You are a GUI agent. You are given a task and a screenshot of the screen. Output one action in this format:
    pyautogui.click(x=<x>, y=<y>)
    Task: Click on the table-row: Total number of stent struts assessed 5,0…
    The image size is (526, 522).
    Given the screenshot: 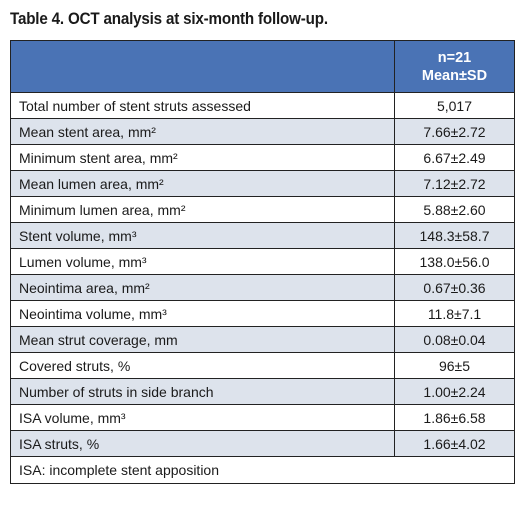 What is the action you would take?
    pyautogui.click(x=262, y=105)
    